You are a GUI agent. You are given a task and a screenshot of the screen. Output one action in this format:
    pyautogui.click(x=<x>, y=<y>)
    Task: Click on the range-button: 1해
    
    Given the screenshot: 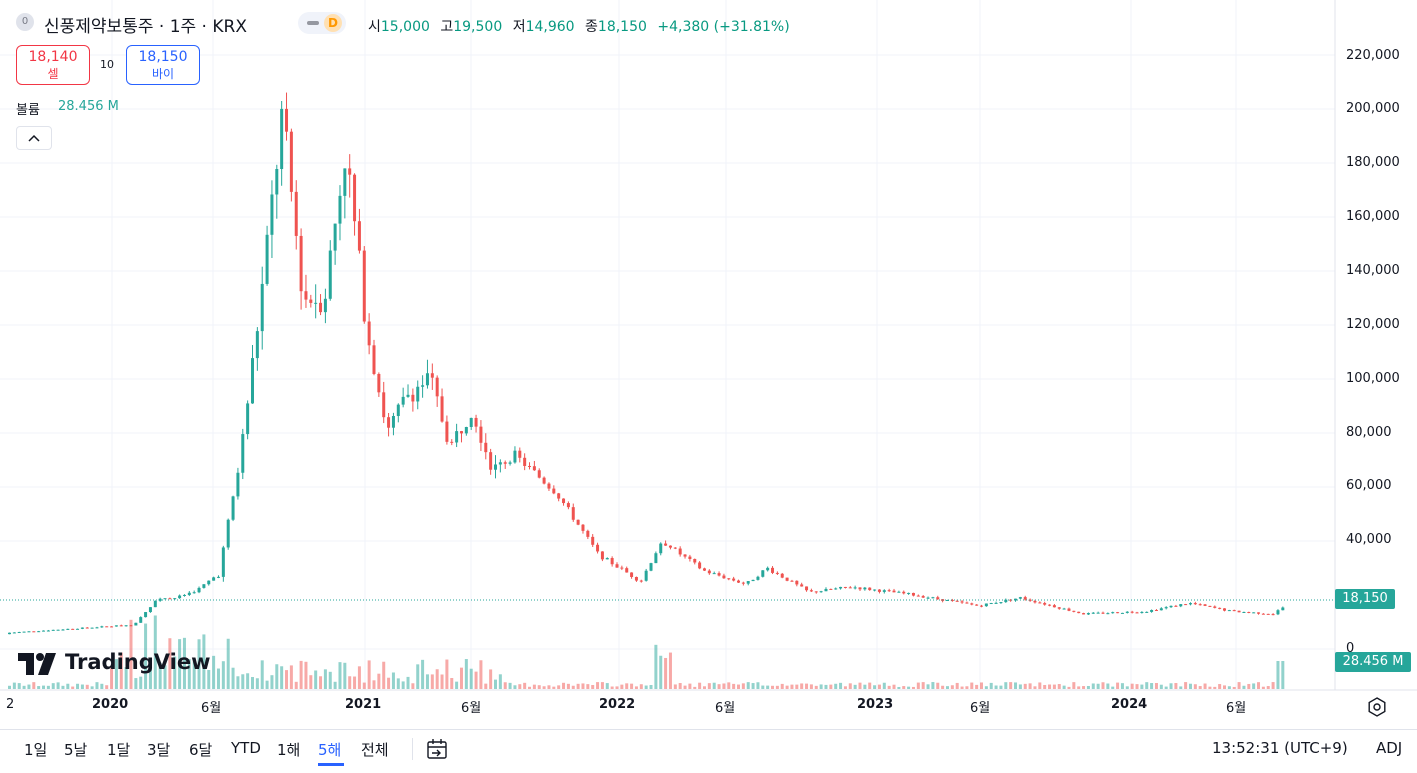 What is the action you would take?
    pyautogui.click(x=289, y=750)
    